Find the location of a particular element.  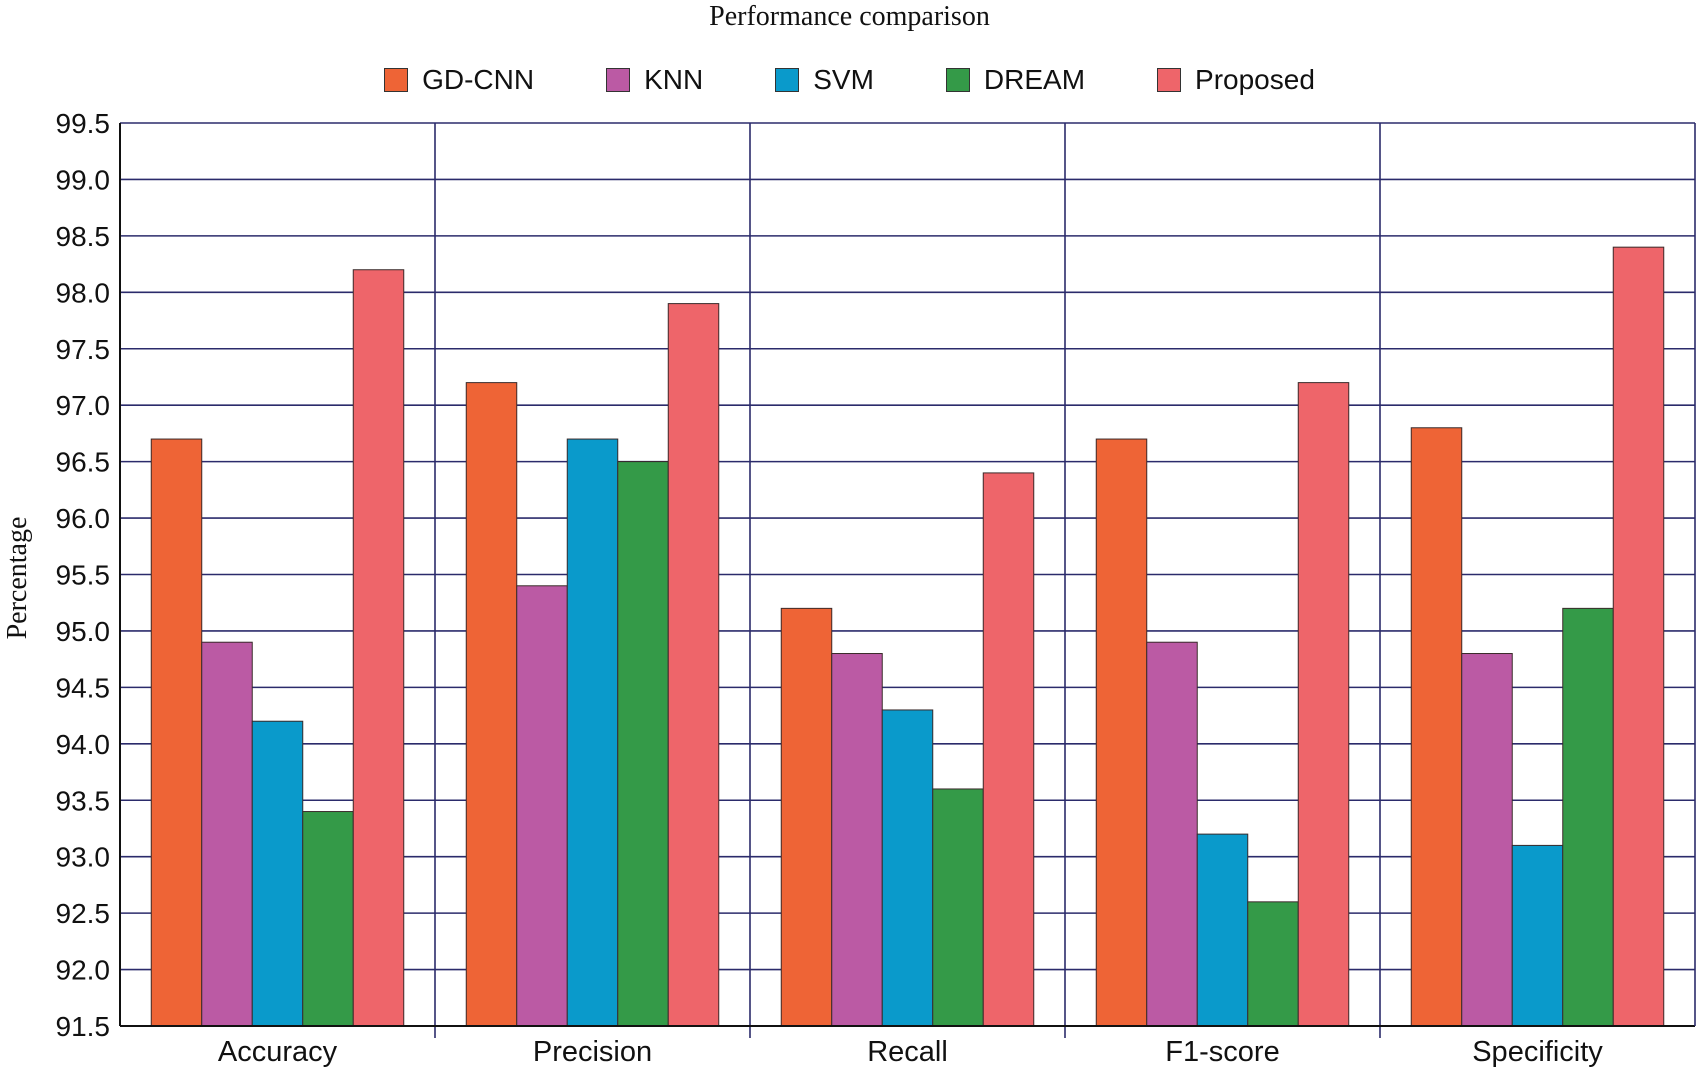

bar-gd-cnn-f1-score is located at coordinates (1121, 732).